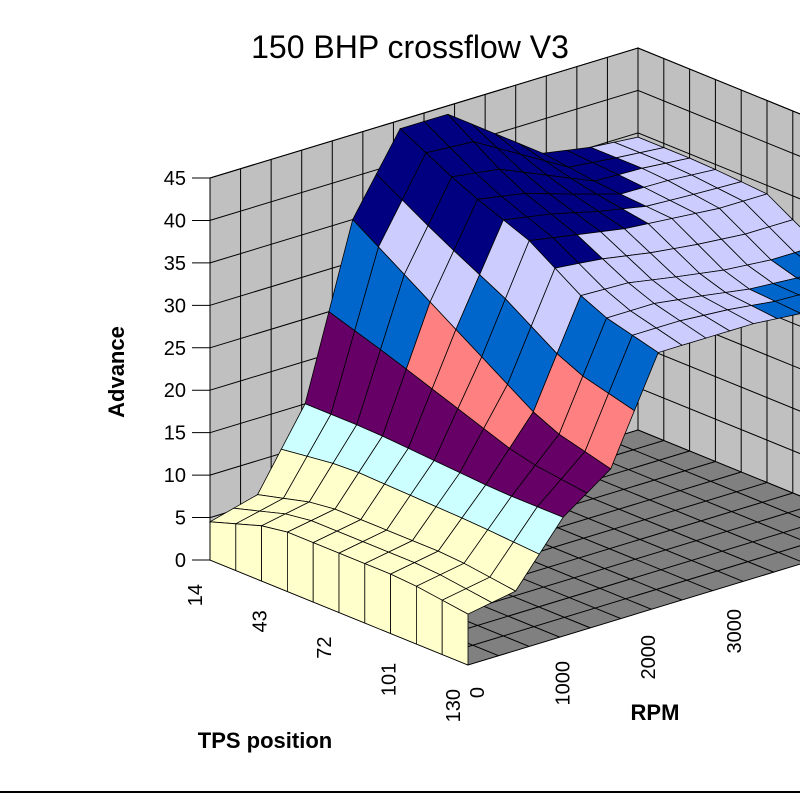 The image size is (800, 800). What do you see at coordinates (265, 740) in the screenshot?
I see `tps-axis-label: TPS position` at bounding box center [265, 740].